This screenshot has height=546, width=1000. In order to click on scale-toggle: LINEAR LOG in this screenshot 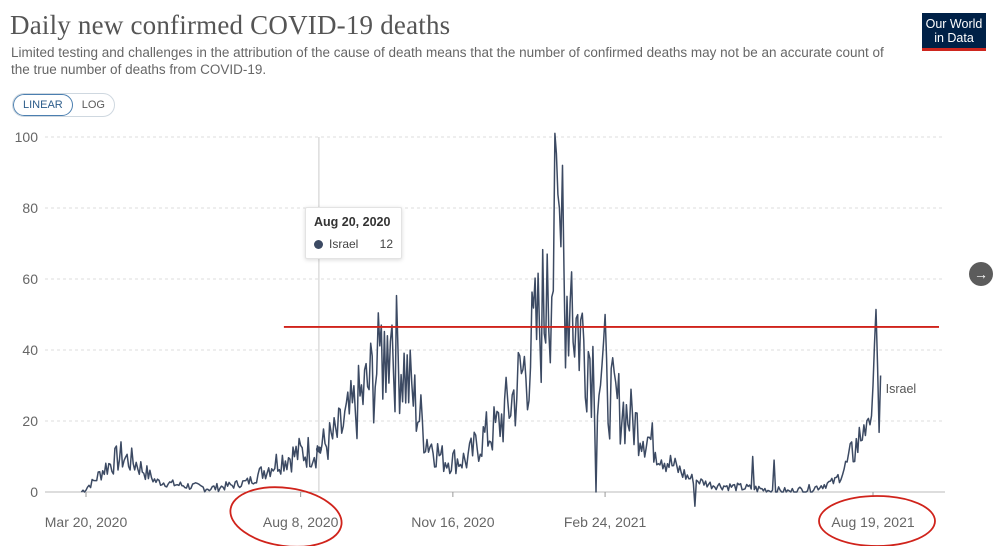, I will do `click(63, 105)`.